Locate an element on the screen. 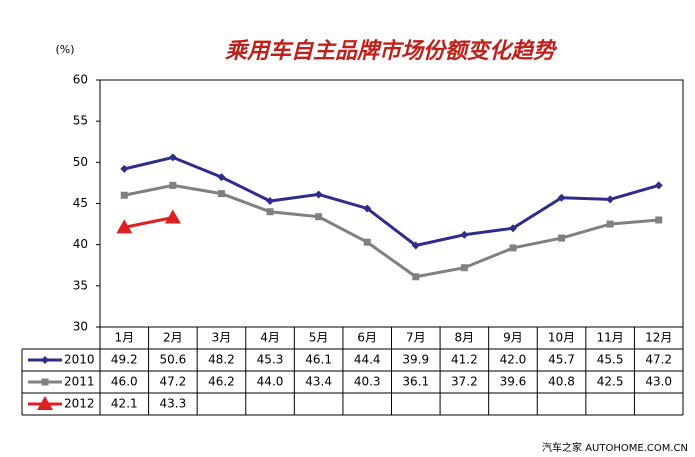  x-tick-label: 6月 is located at coordinates (367, 338).